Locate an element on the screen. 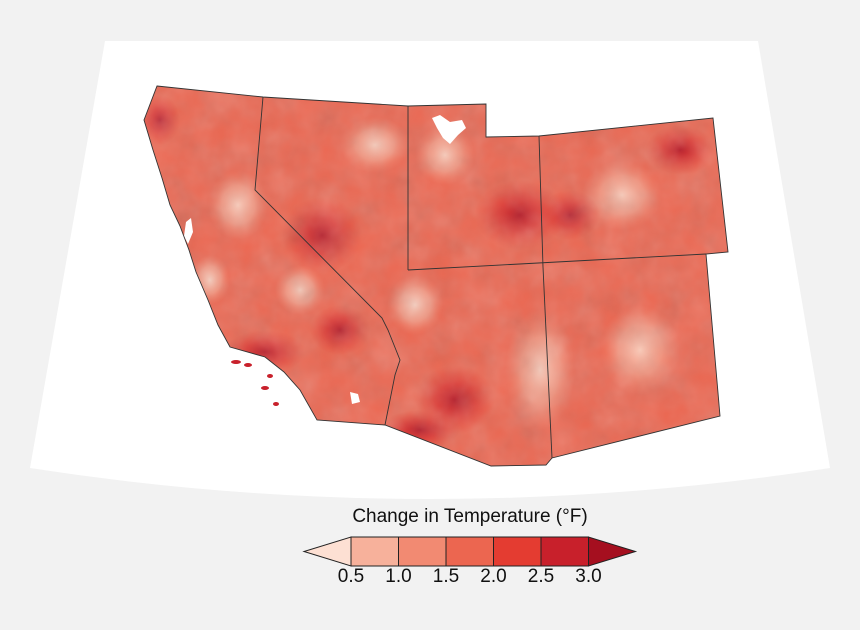 This screenshot has width=860, height=630. four-corners-east-west is located at coordinates (557, 262).